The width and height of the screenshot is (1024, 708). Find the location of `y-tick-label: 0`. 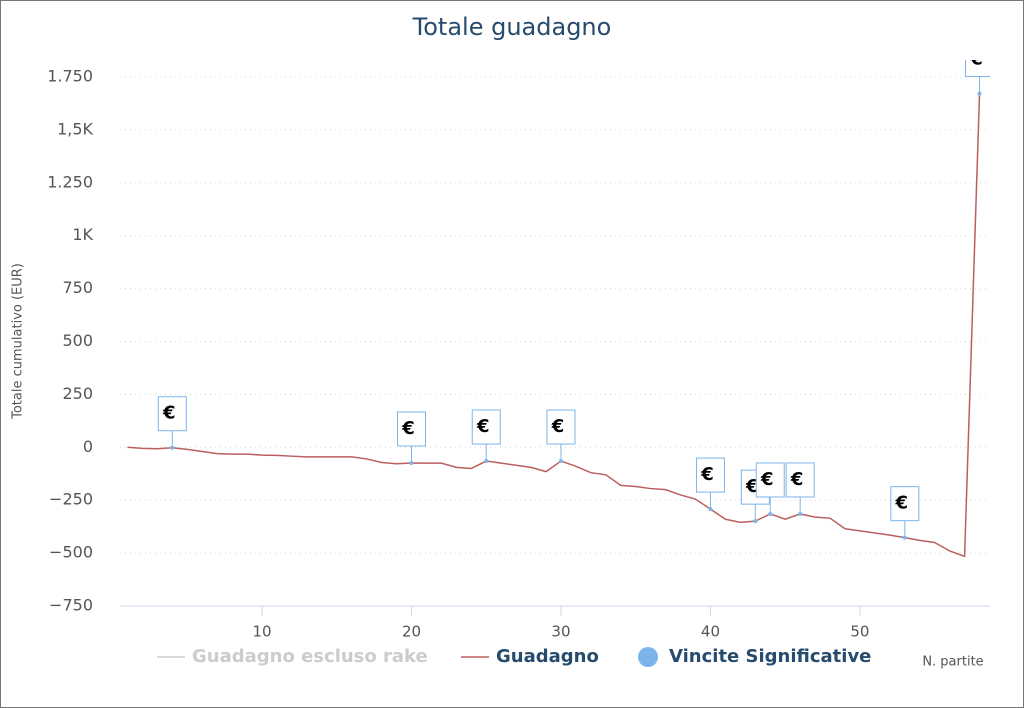

y-tick-label: 0 is located at coordinates (88, 446).